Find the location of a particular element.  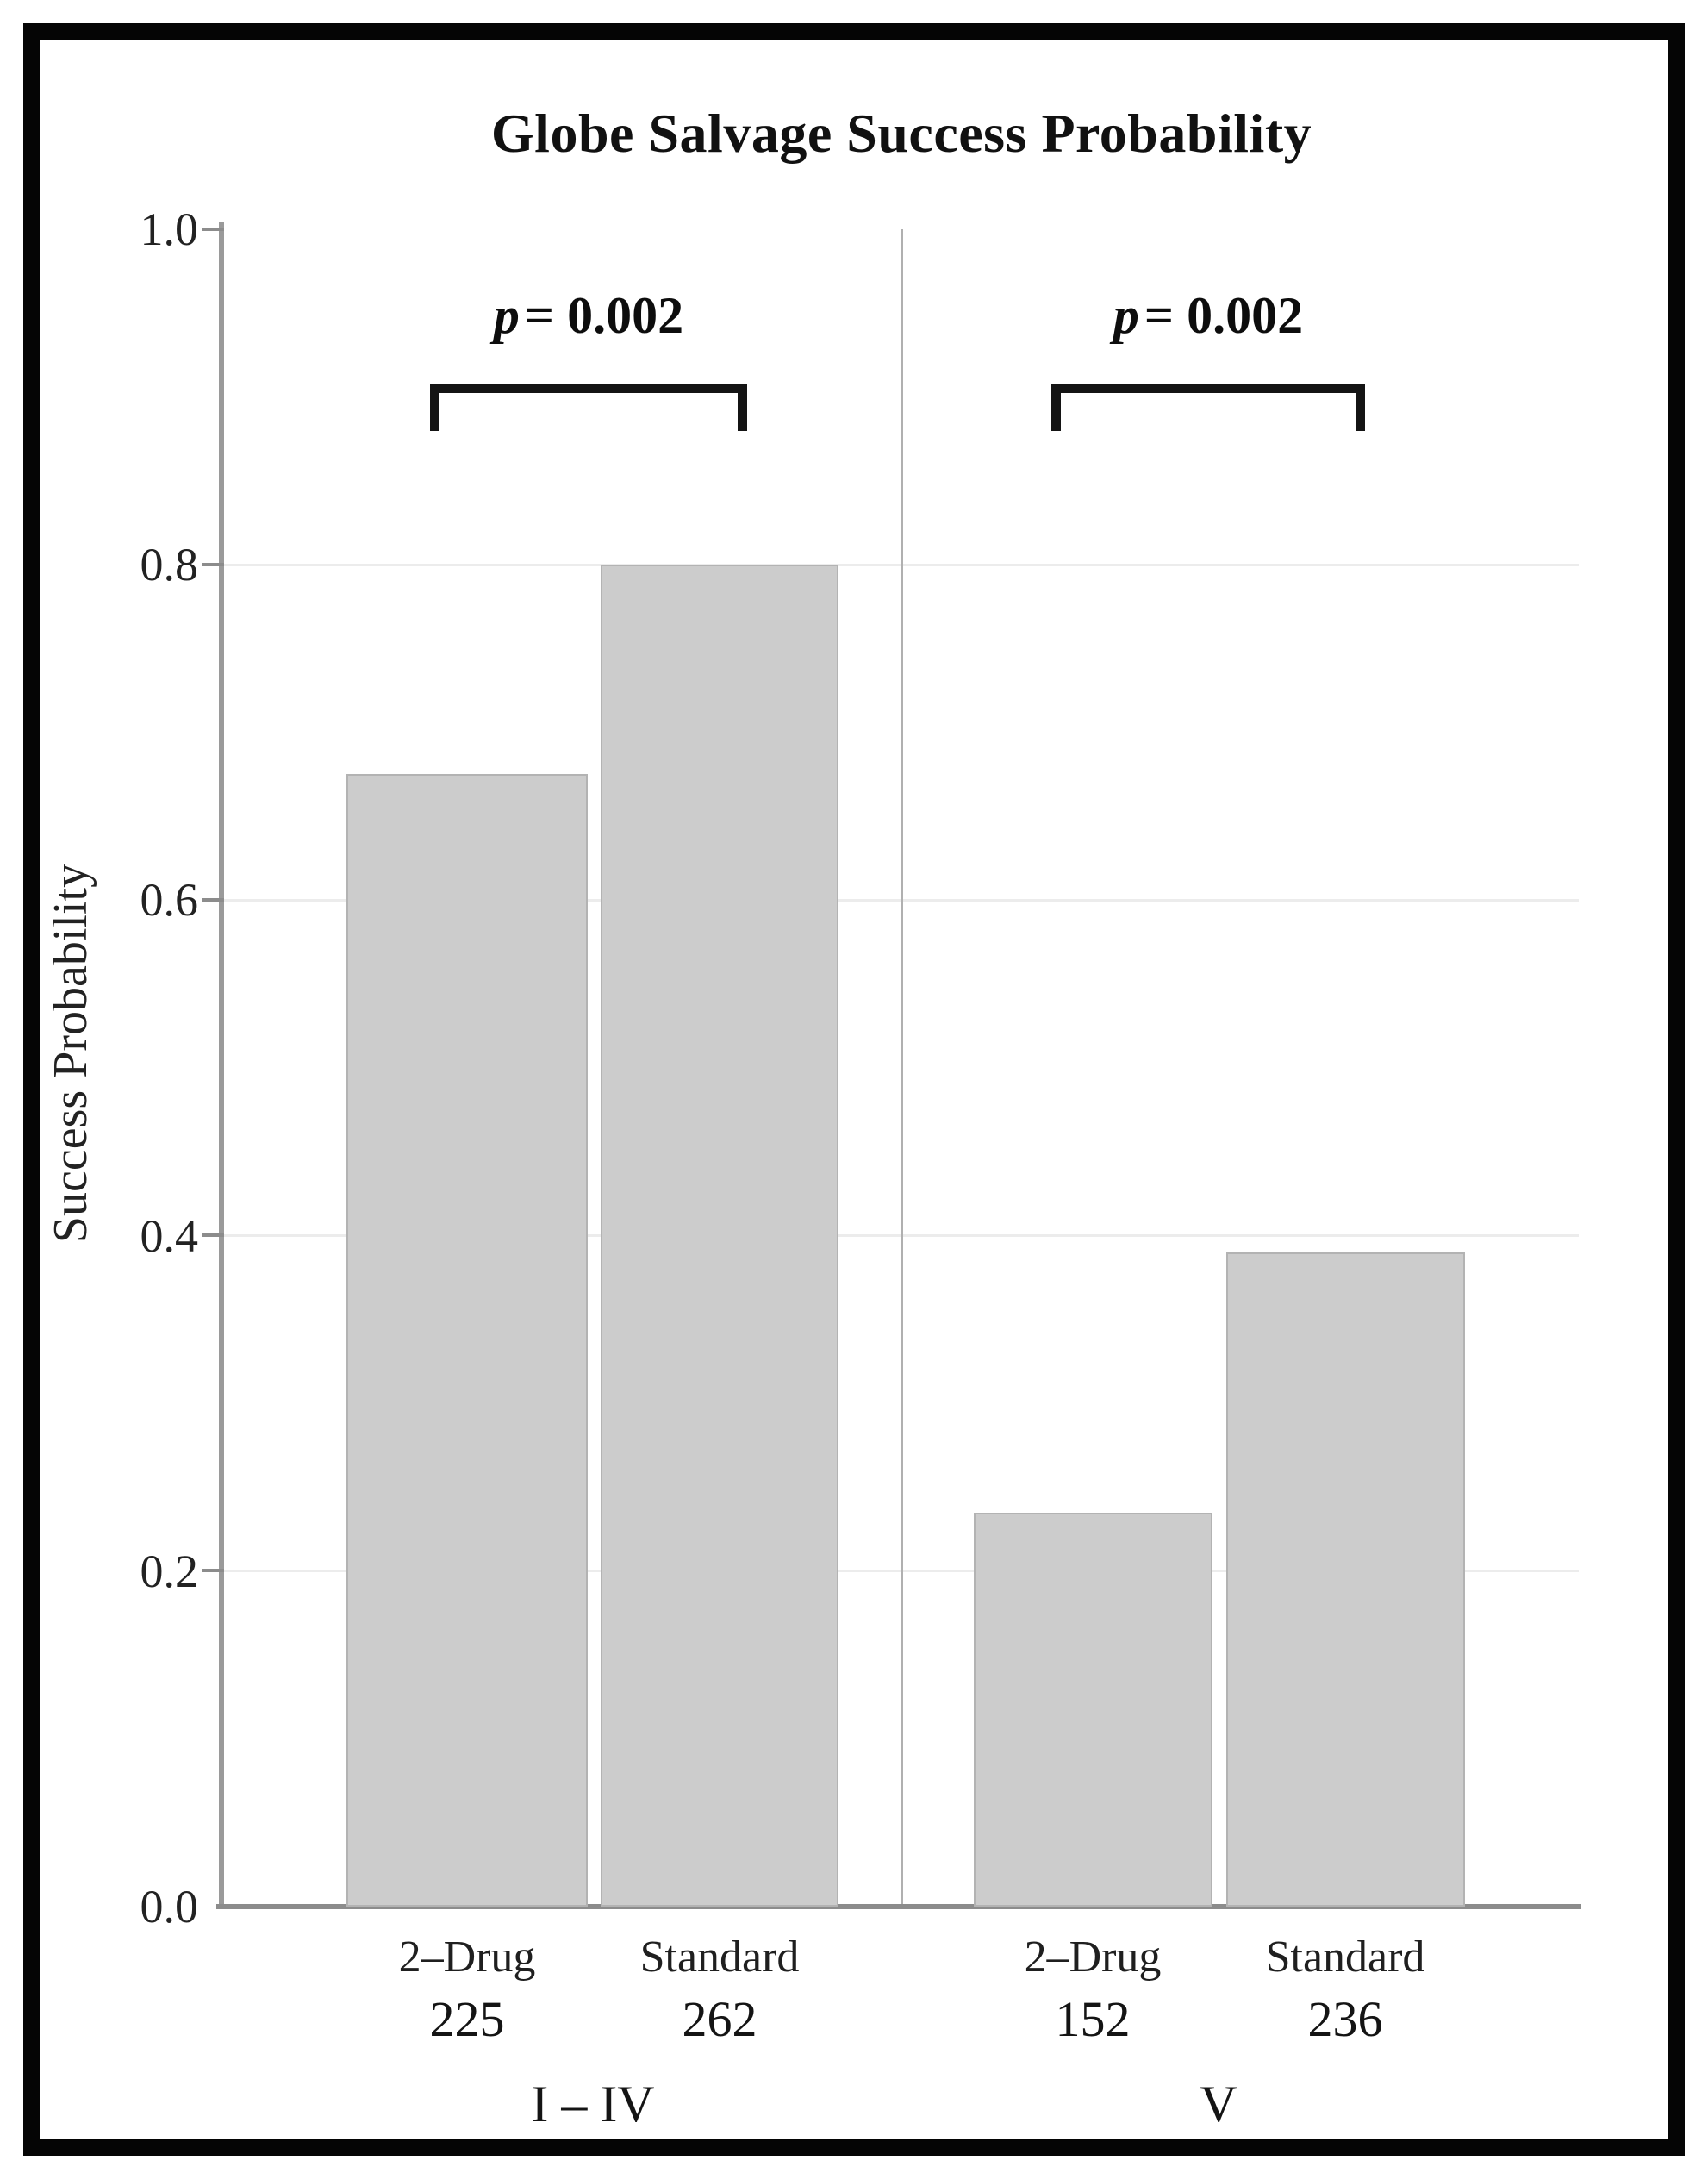

count-group1-standard: 262 is located at coordinates (720, 2019).